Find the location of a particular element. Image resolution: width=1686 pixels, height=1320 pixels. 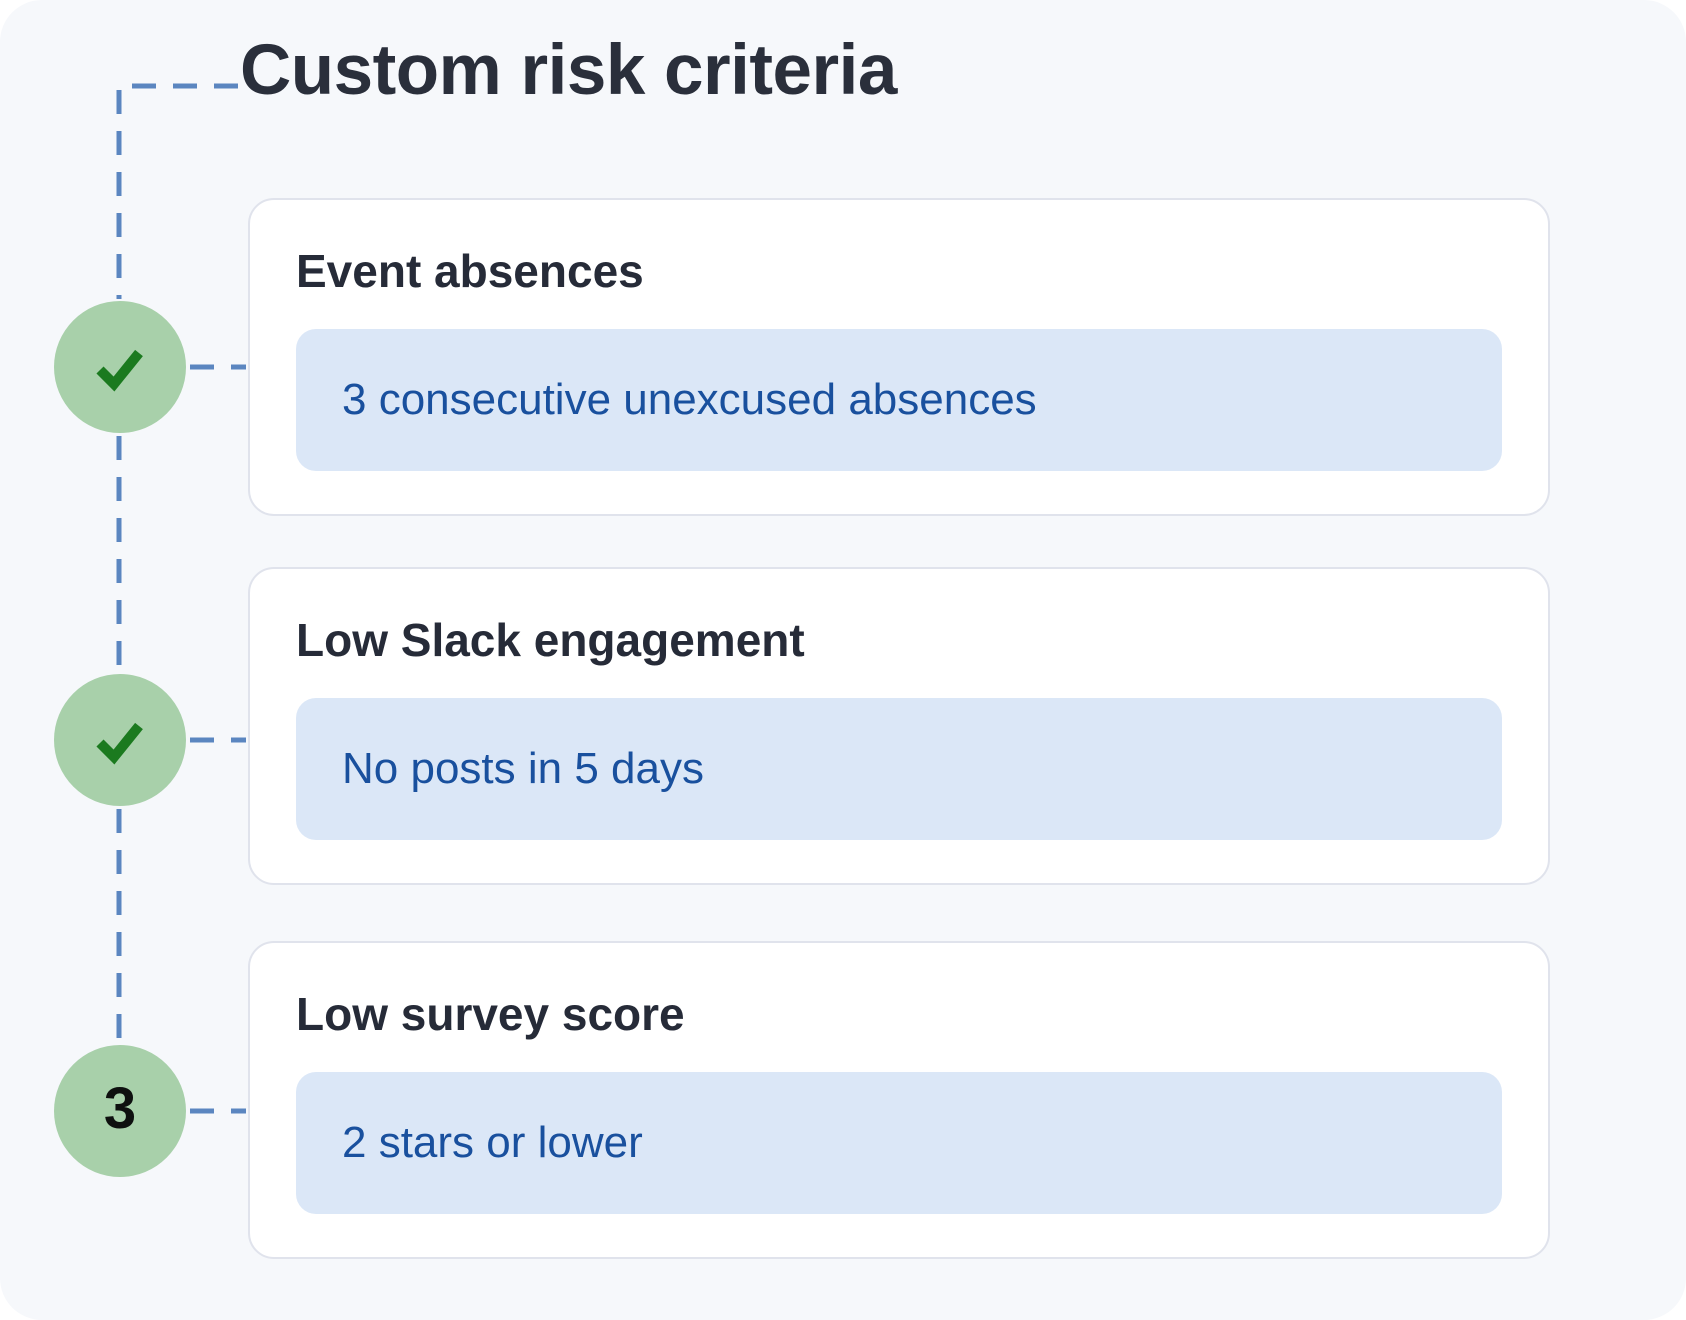

criterion-value-field: 2 stars or lower is located at coordinates (899, 1143).